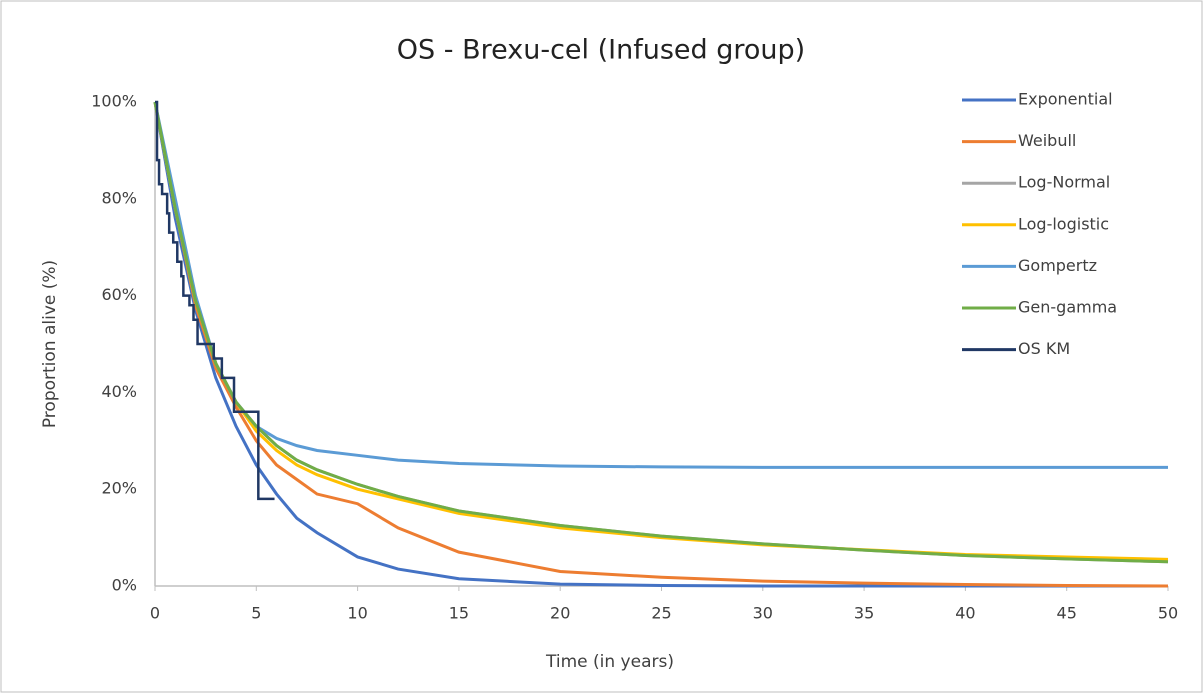 The width and height of the screenshot is (1203, 693). I want to click on legend-label: Weibull, so click(1047, 140).